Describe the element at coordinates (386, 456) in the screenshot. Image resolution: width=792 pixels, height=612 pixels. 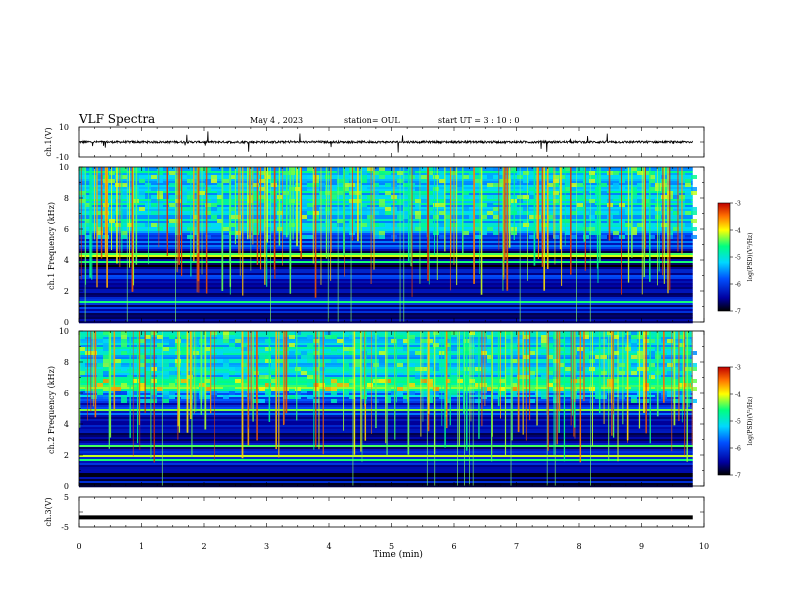
I see `ch2-spectrogram-band-row` at that location.